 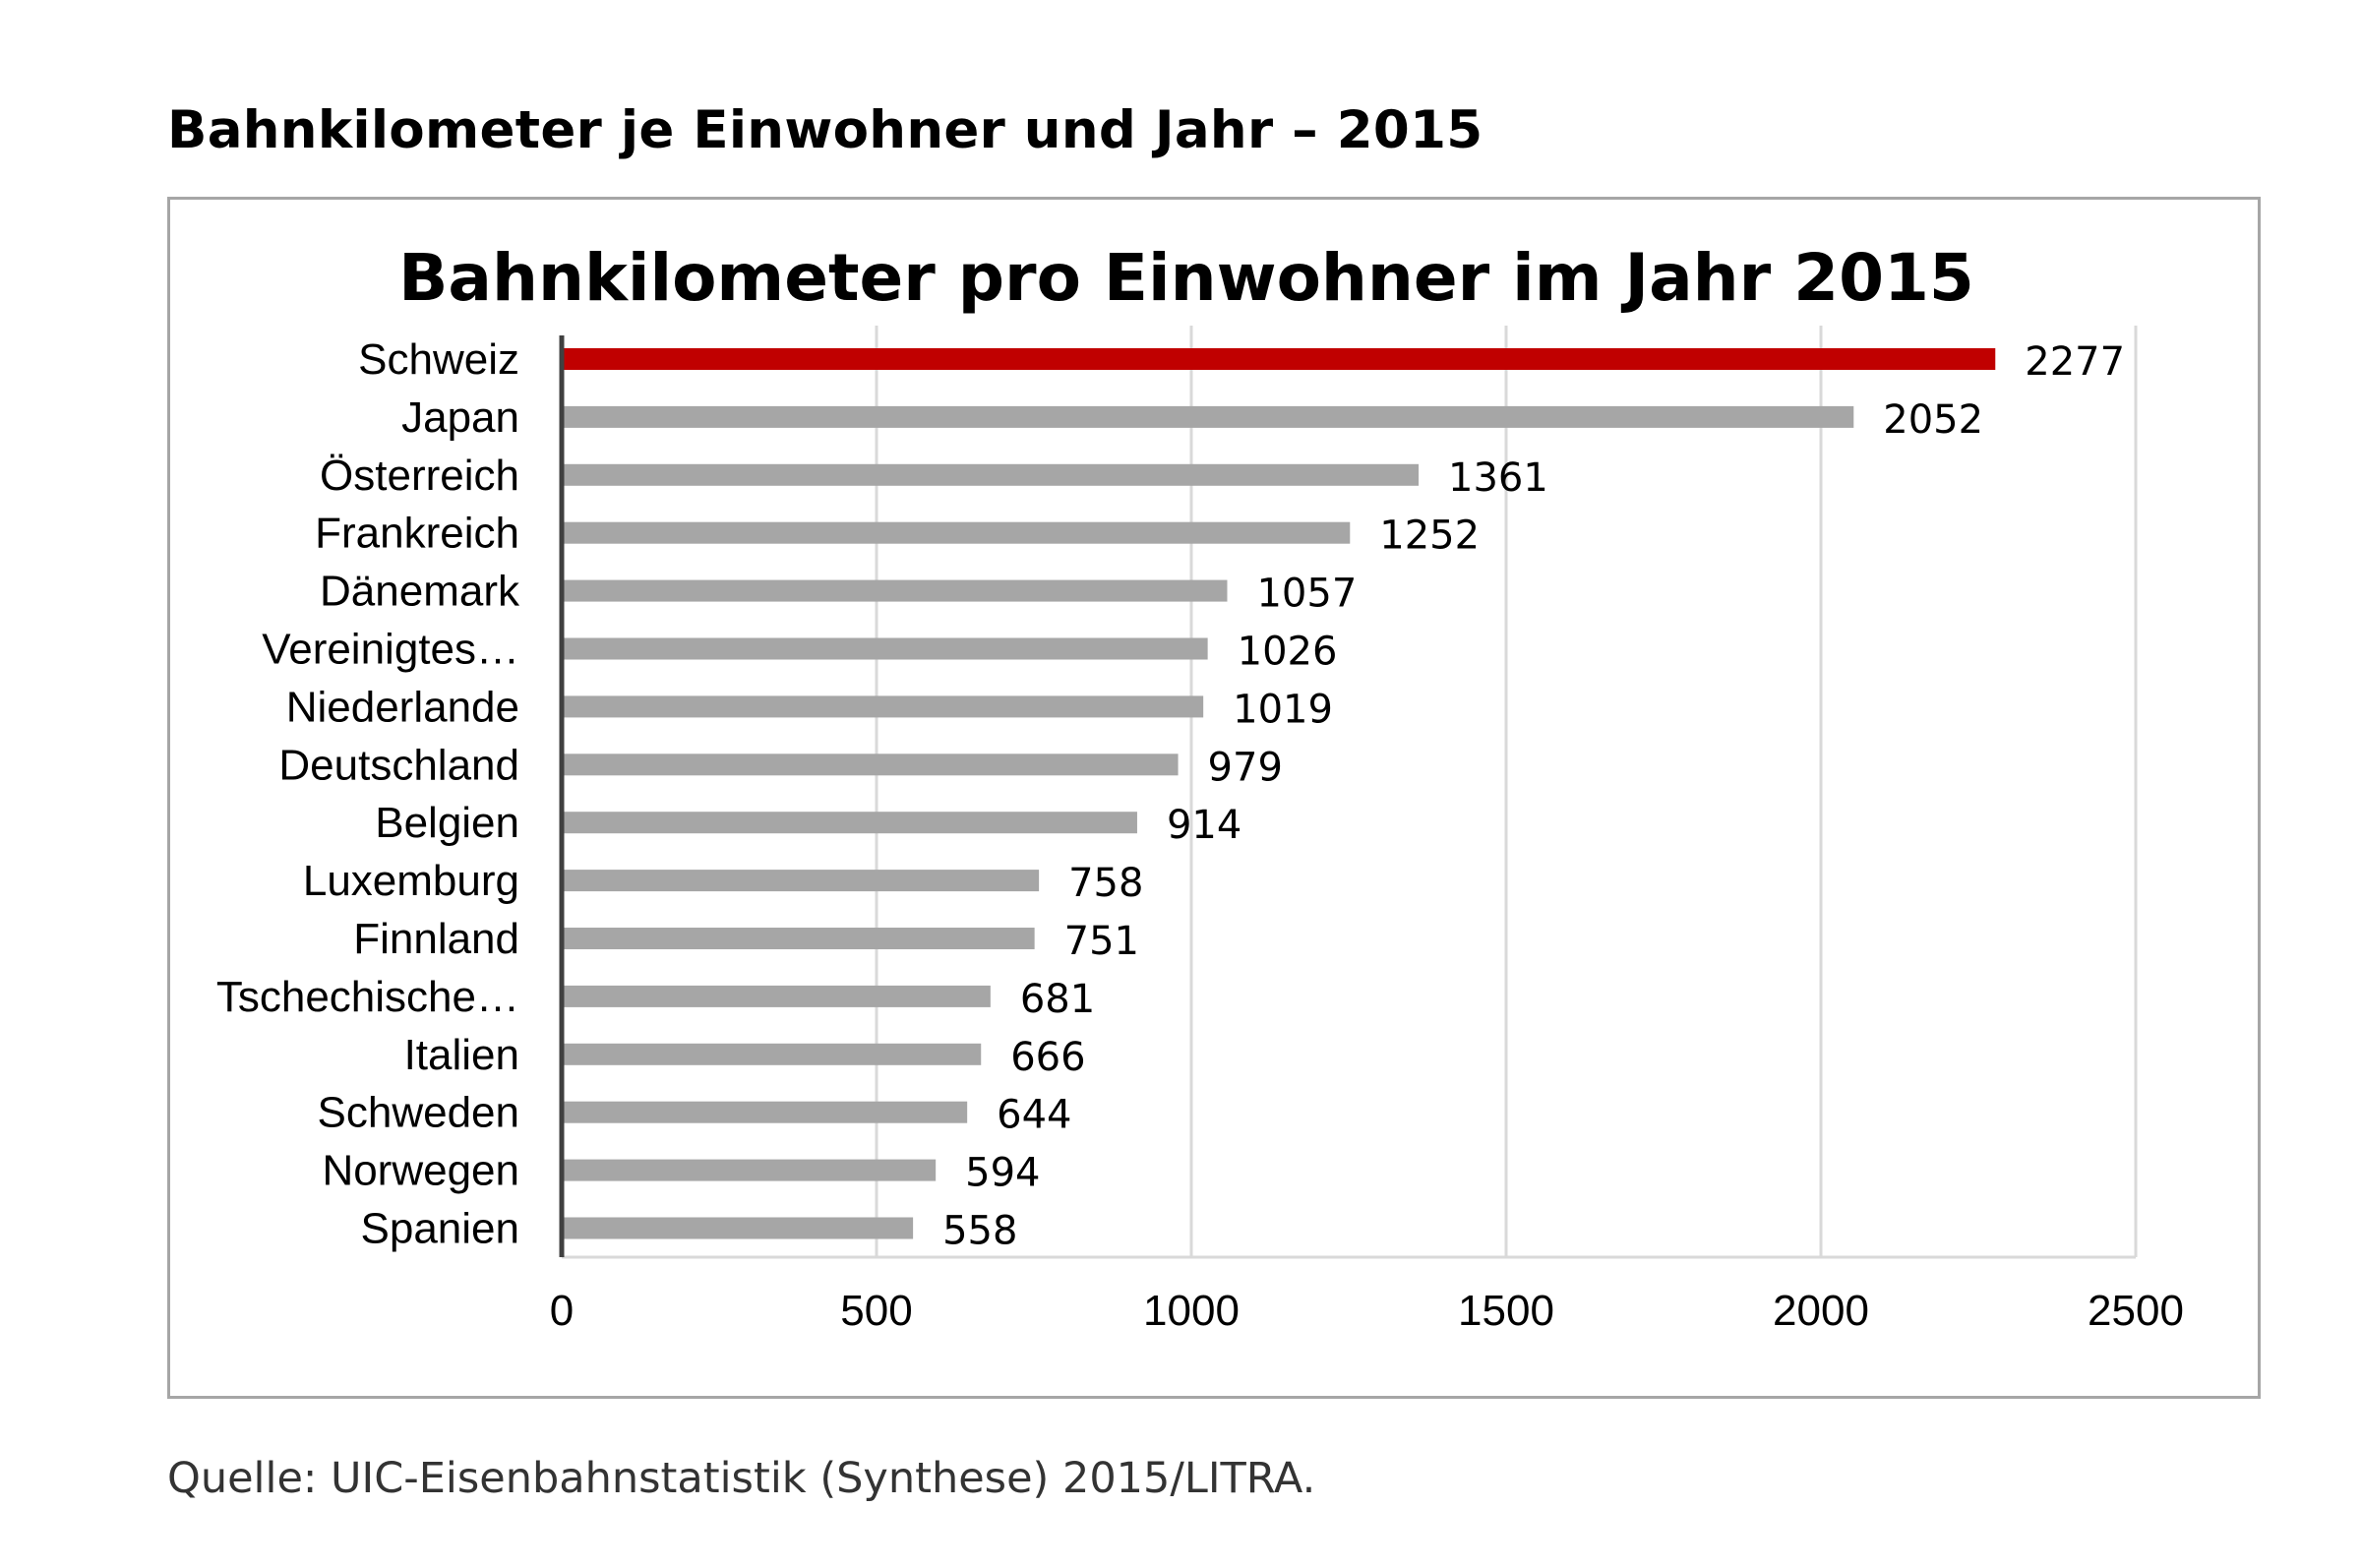 What do you see at coordinates (749, 1170) in the screenshot?
I see `bar-norwegen` at bounding box center [749, 1170].